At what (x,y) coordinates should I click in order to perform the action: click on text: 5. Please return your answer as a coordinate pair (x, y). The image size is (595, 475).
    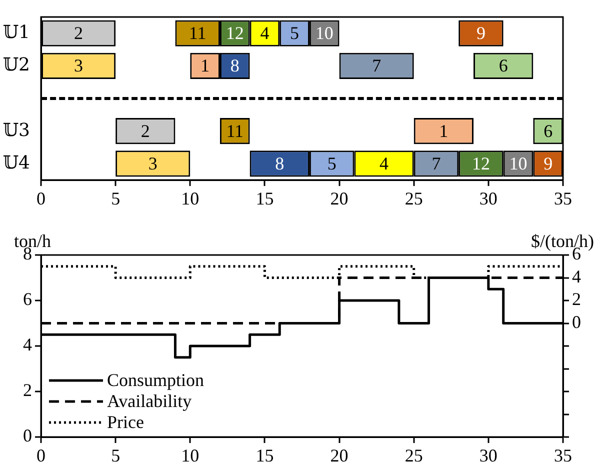
    Looking at the image, I should click on (331, 163).